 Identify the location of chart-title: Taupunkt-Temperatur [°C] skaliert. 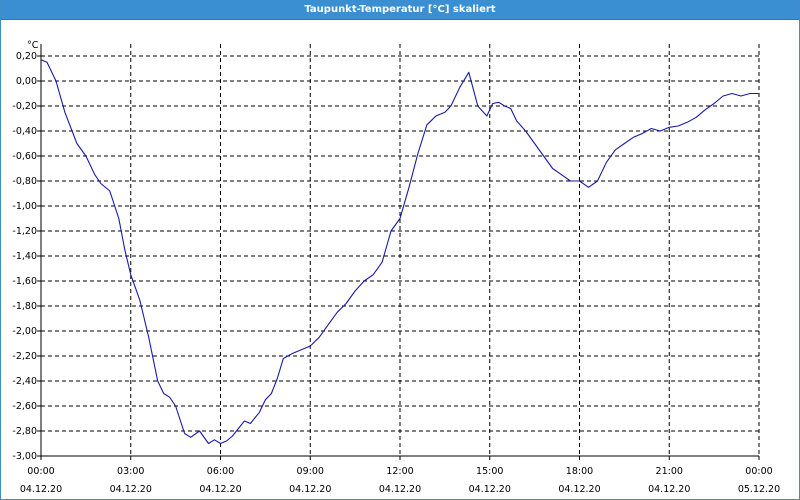
(400, 10).